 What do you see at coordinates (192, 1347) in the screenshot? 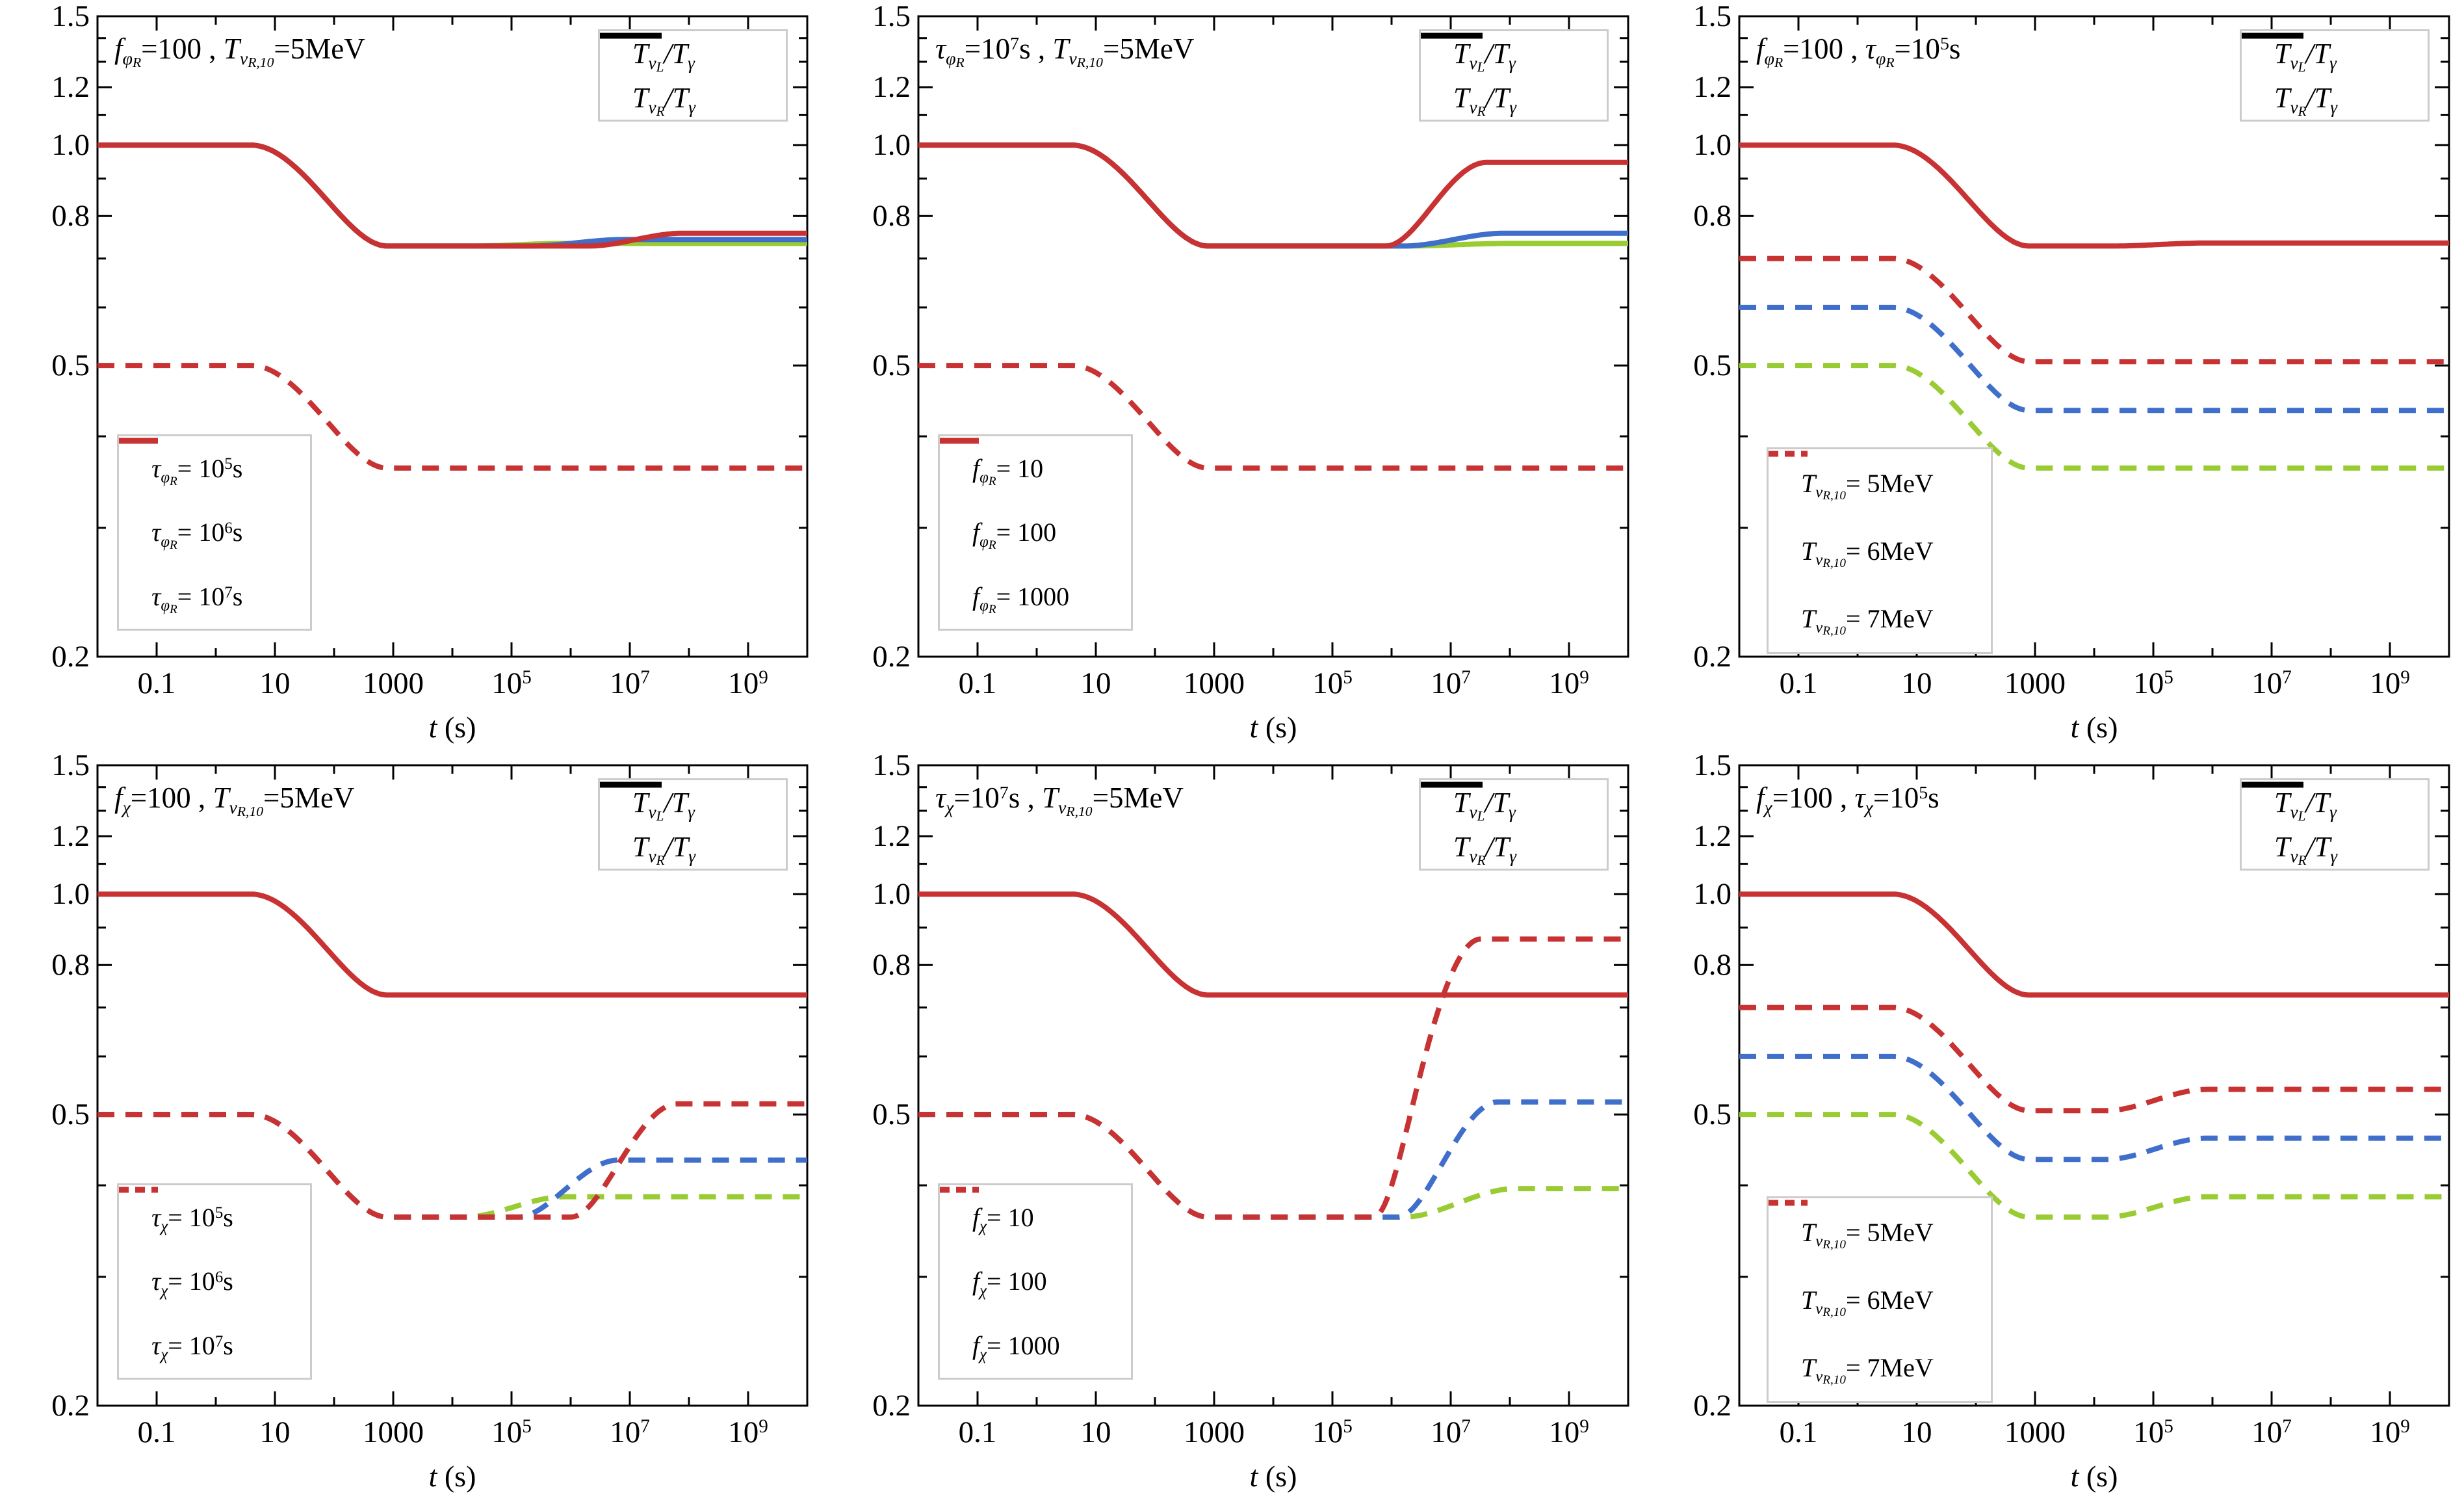
I see `legend-label: τχ= 107s` at bounding box center [192, 1347].